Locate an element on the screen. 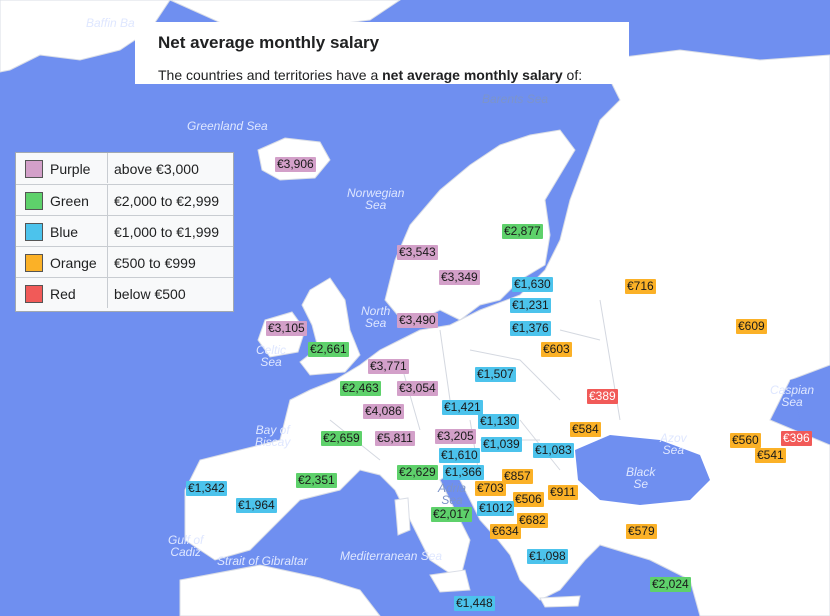 This screenshot has width=830, height=616. legend-row-green: Green €2,000 to €2,999 is located at coordinates (124, 199).